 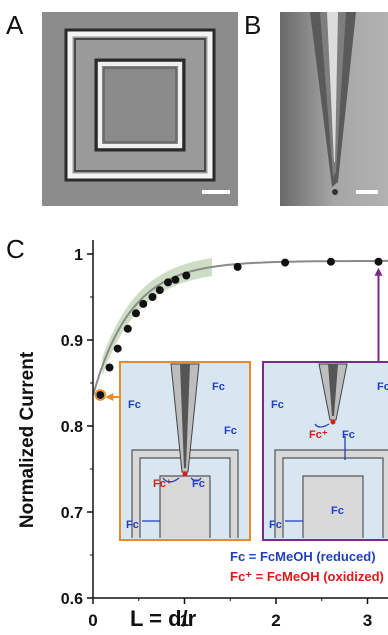 What do you see at coordinates (367, 620) in the screenshot?
I see `x-tick-label: 3` at bounding box center [367, 620].